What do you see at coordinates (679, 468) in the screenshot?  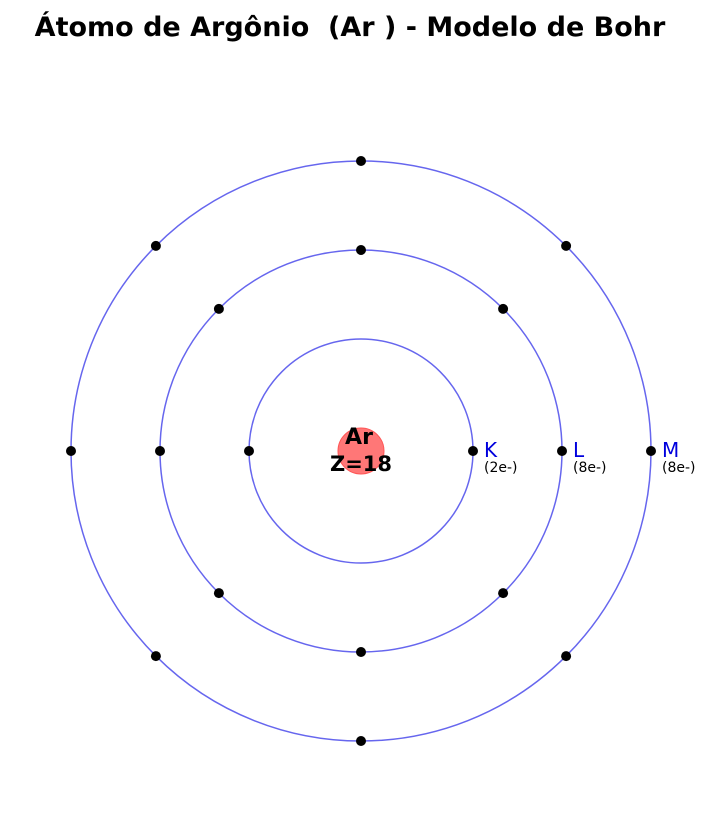 I see `shell-count-m: (8e-)` at bounding box center [679, 468].